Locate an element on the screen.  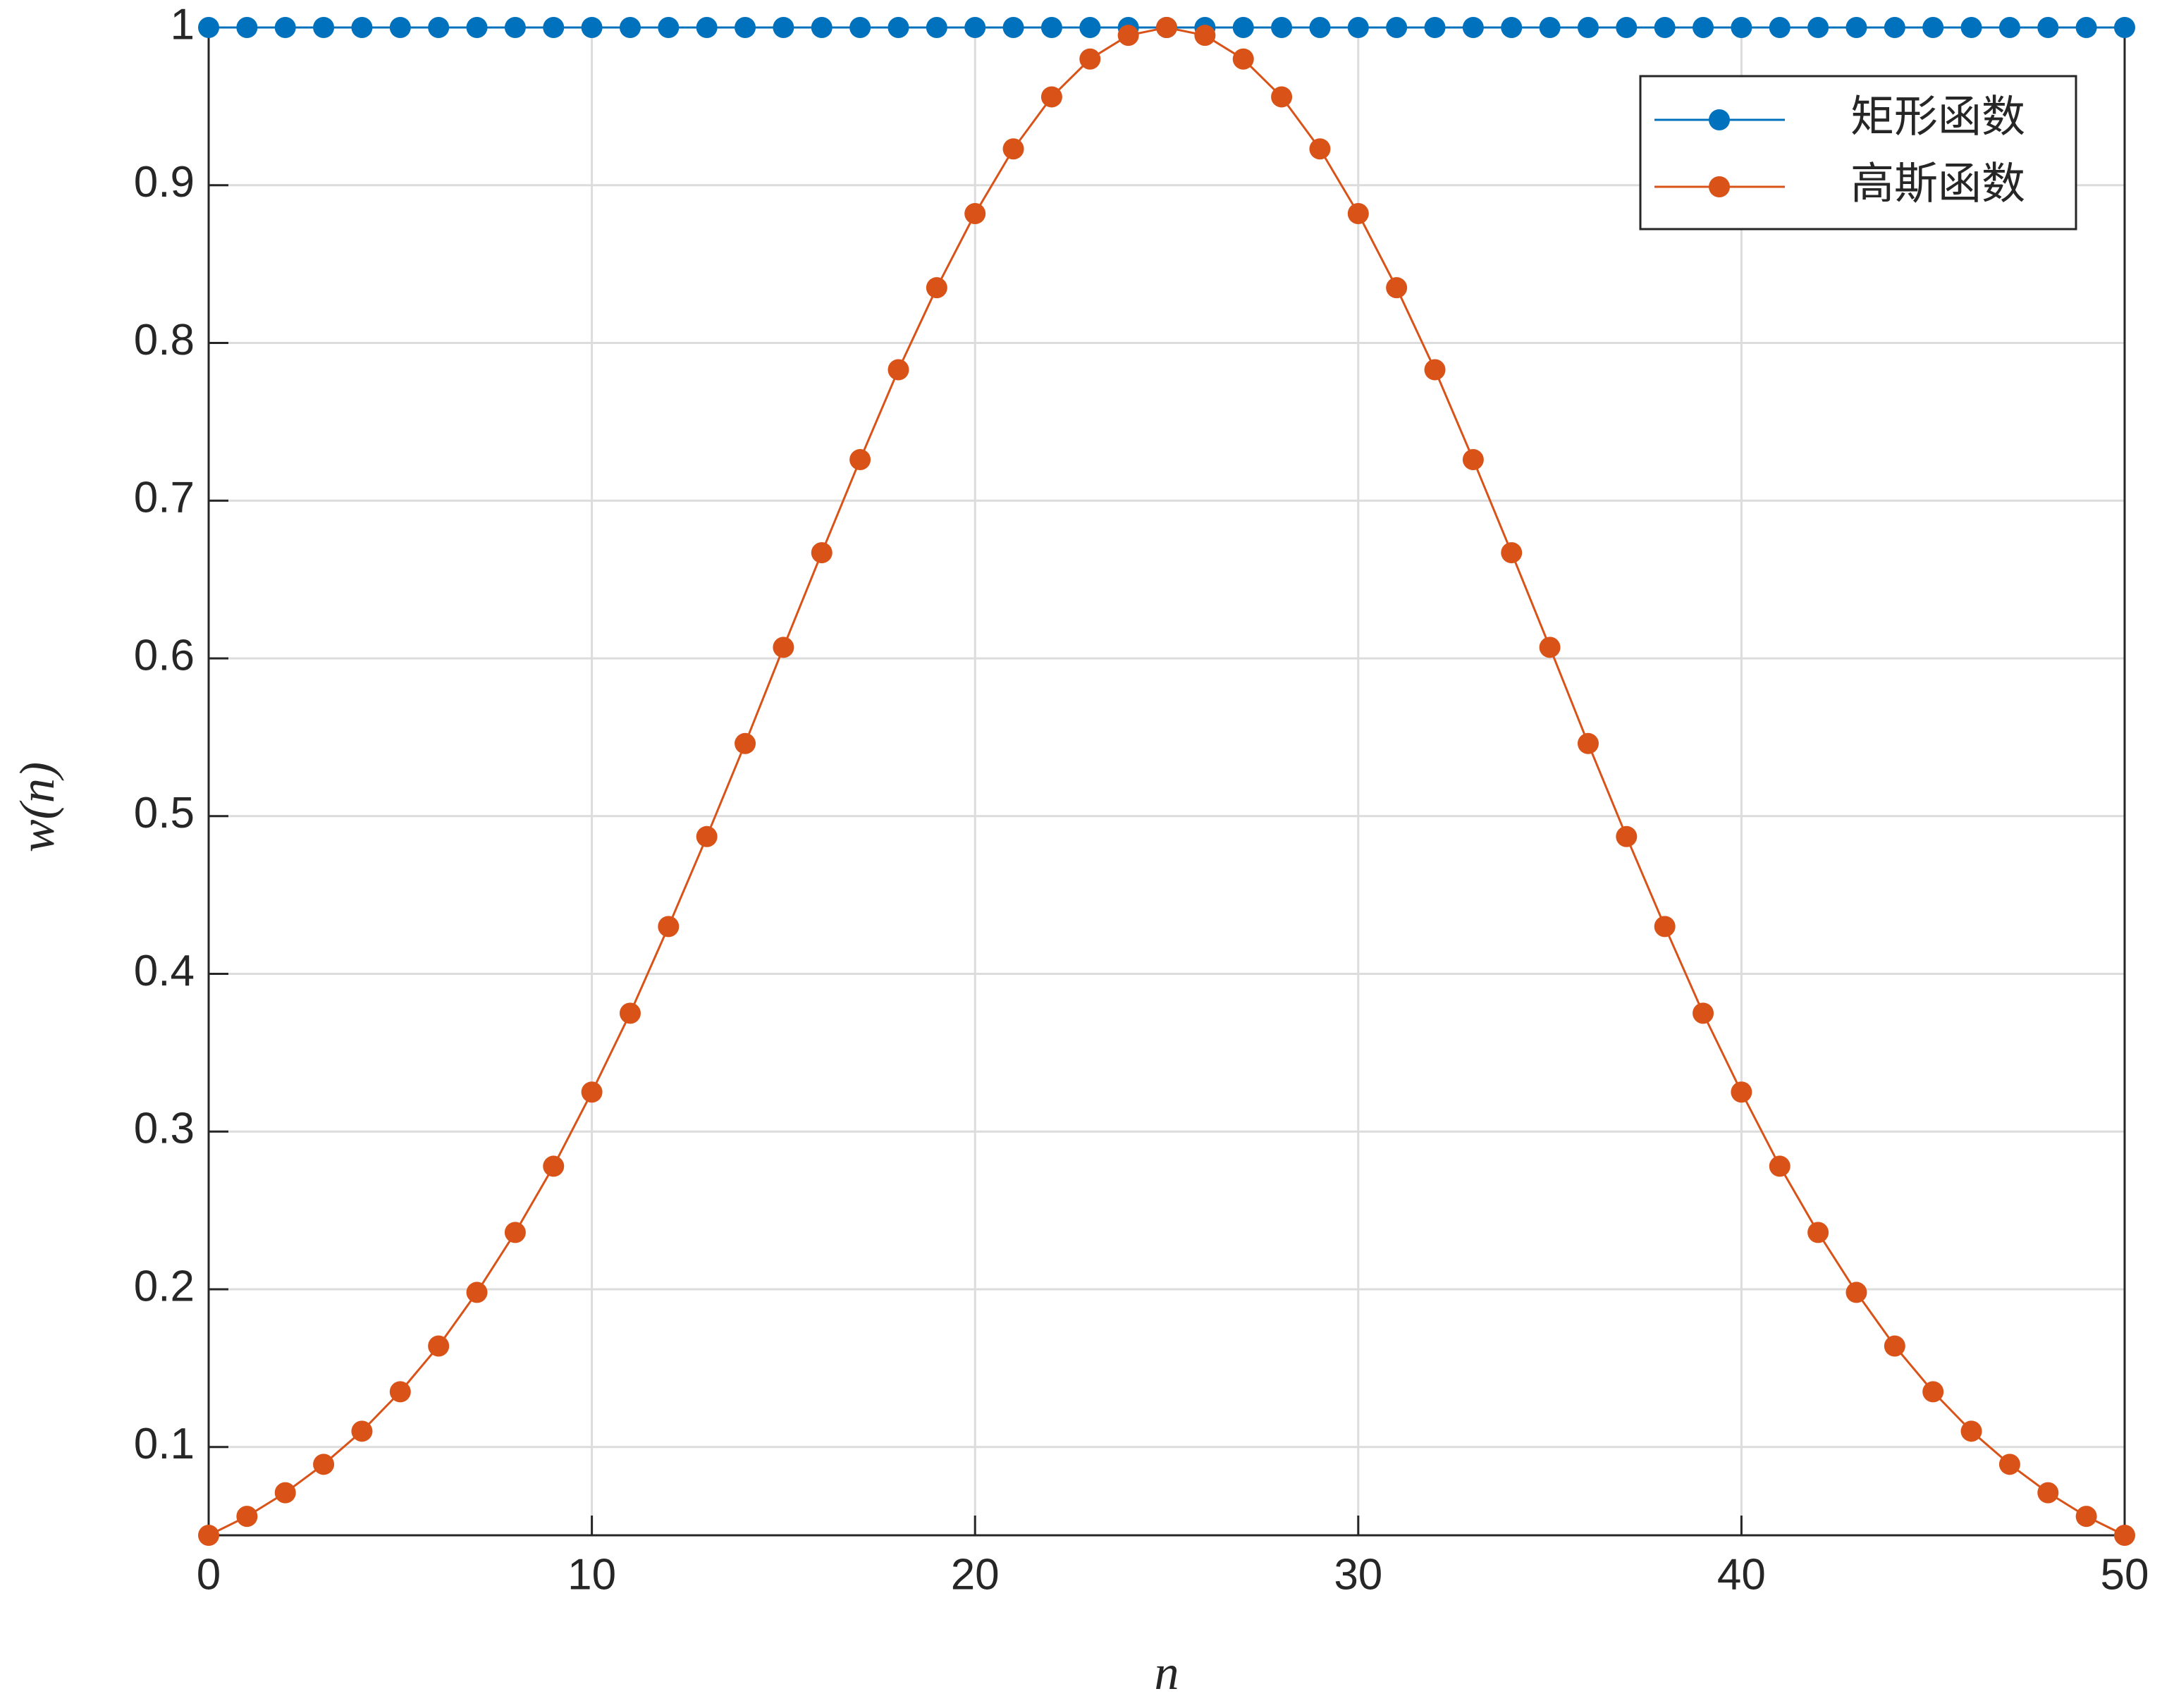
legend-box is located at coordinates (1858, 153).